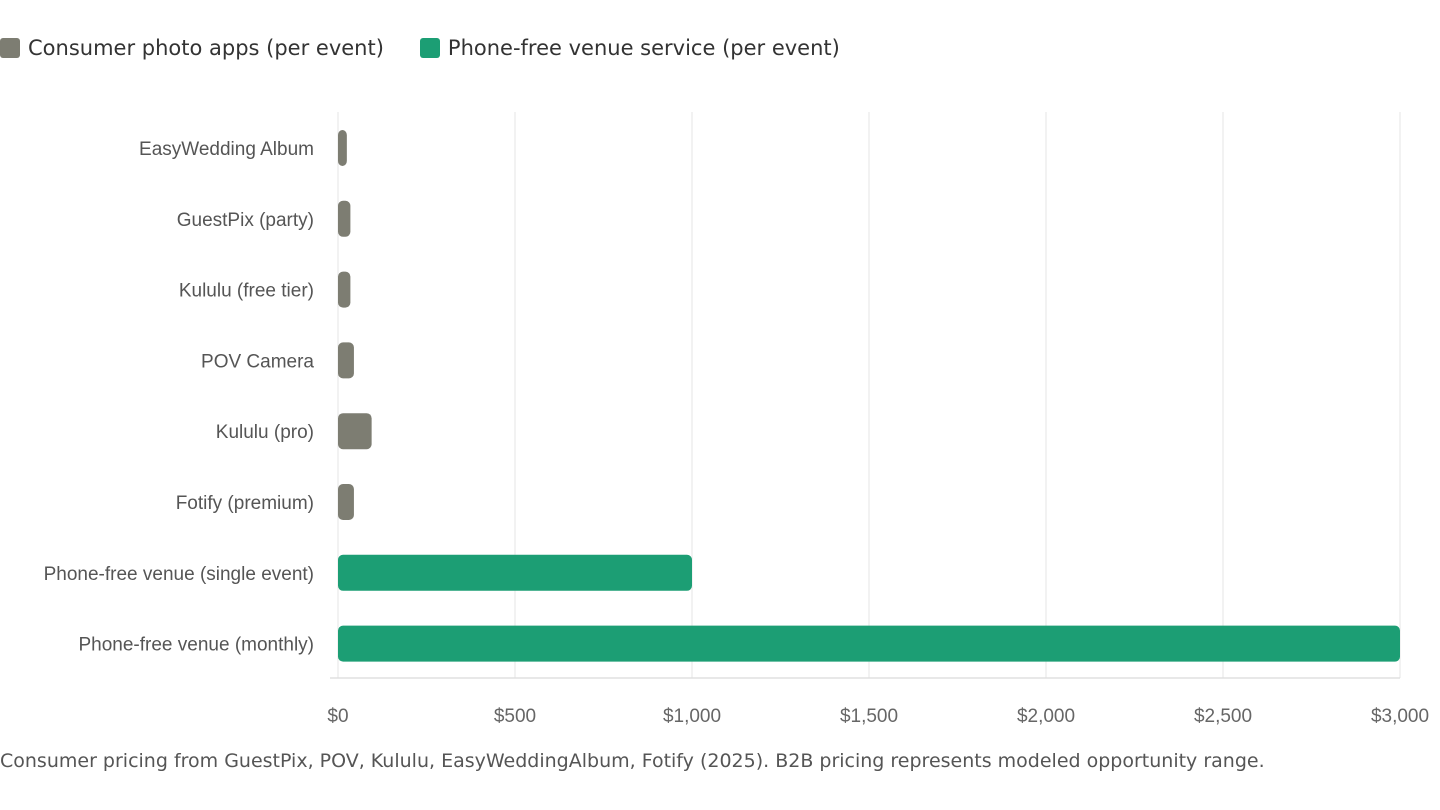 This screenshot has width=1440, height=810. What do you see at coordinates (429, 48) in the screenshot?
I see `legend-swatch-b2b` at bounding box center [429, 48].